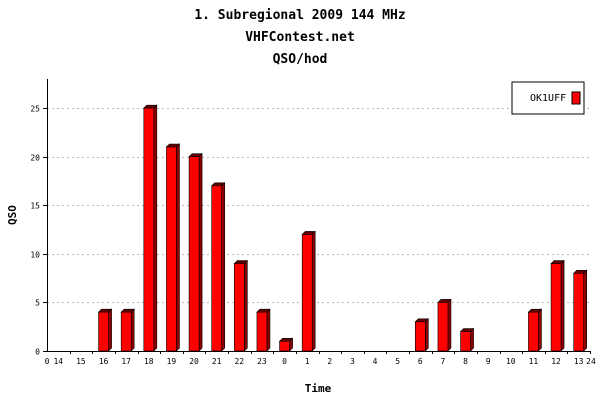 Image resolution: width=600 pixels, height=404 pixels. What do you see at coordinates (126, 361) in the screenshot?
I see `x-tick-label: 17` at bounding box center [126, 361].